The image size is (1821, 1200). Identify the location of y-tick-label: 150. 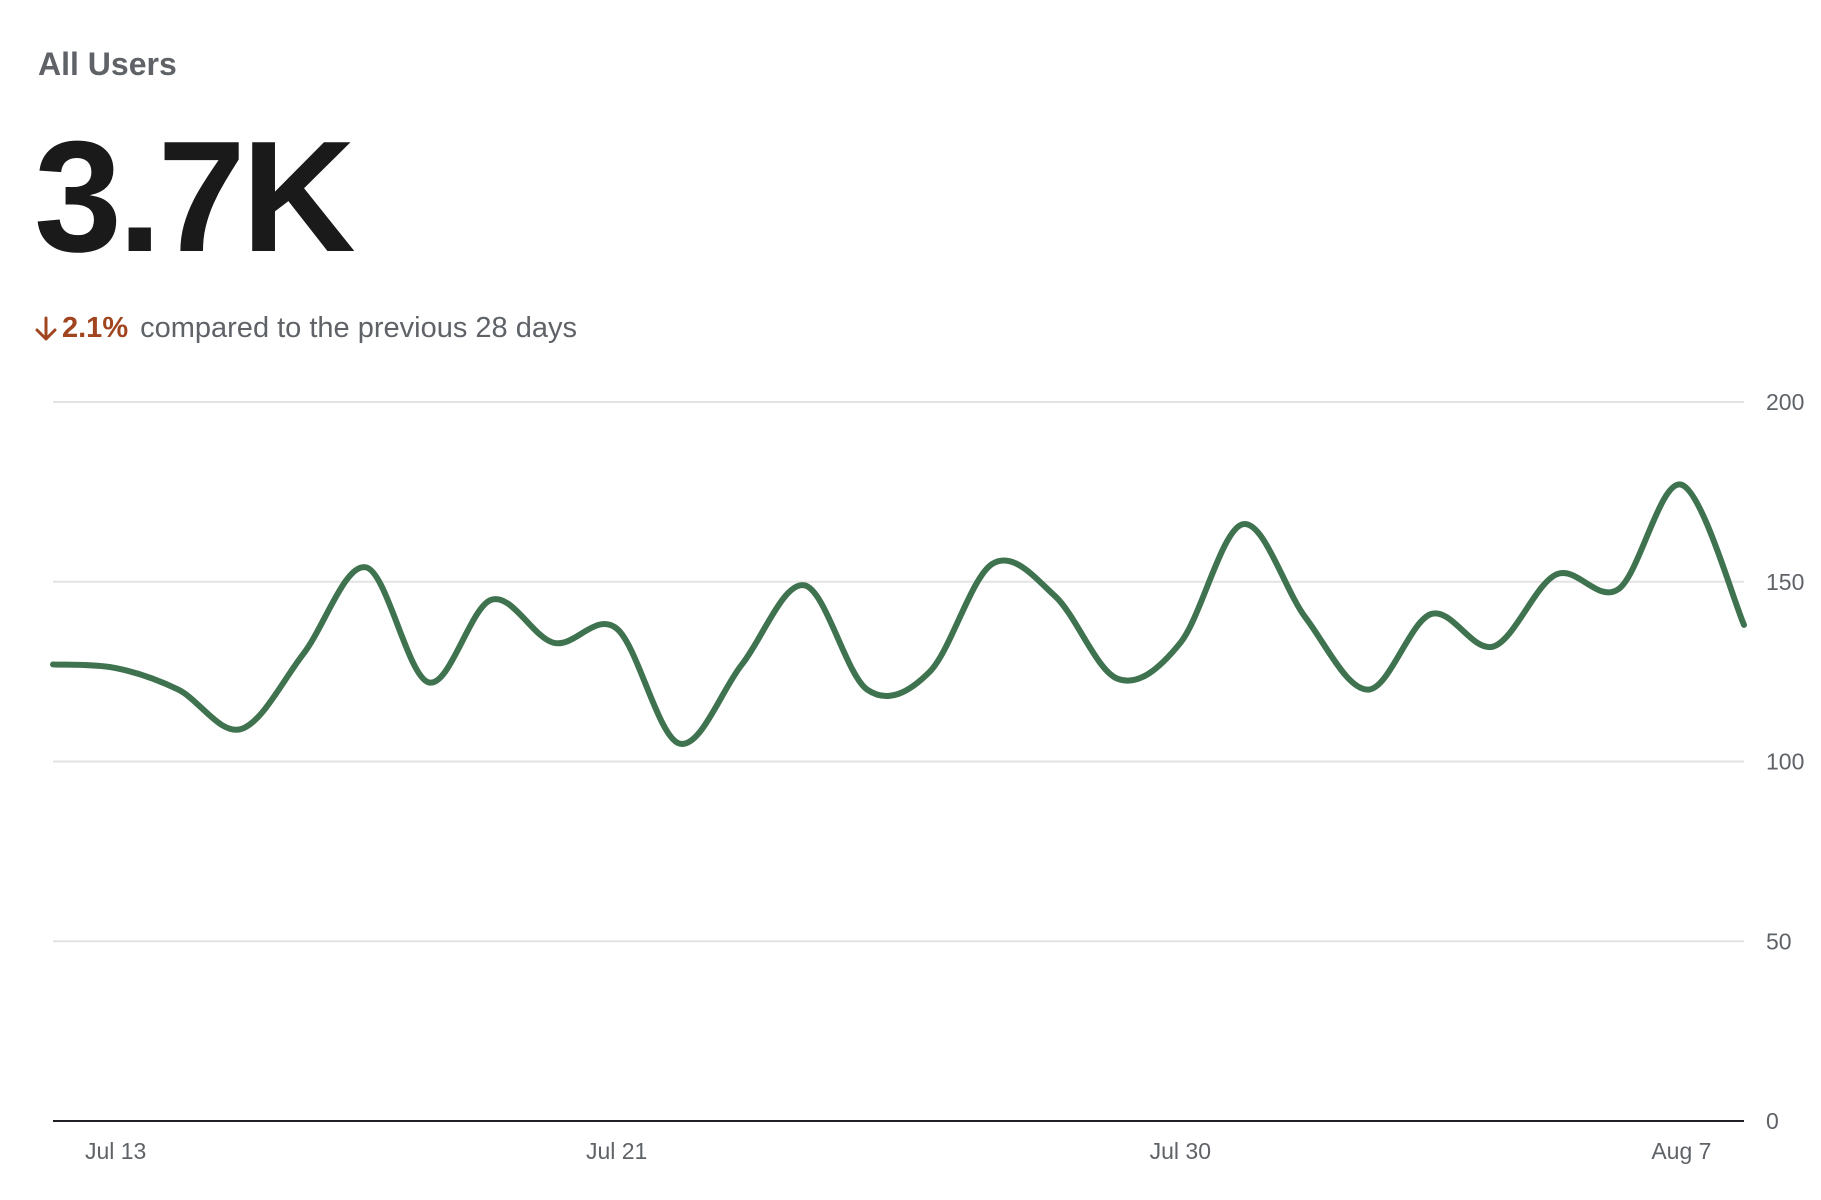
(1785, 582).